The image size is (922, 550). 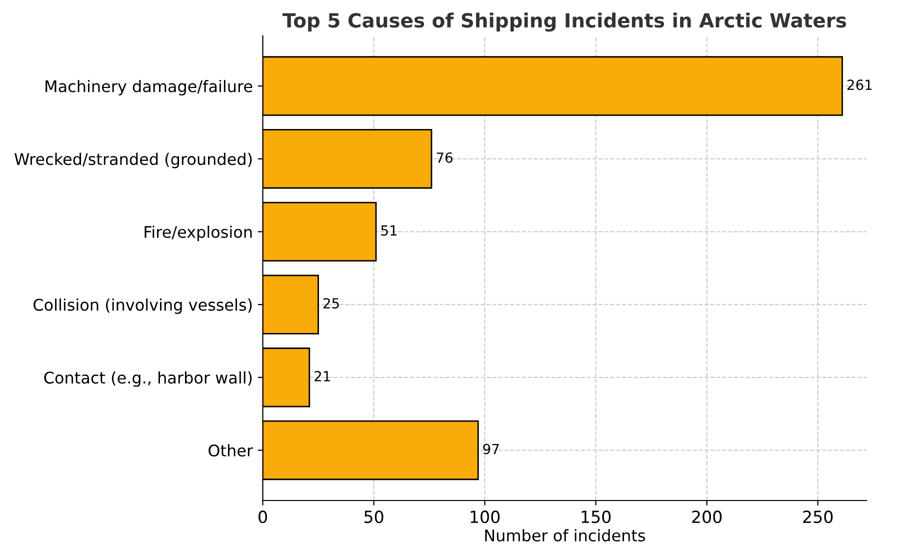 What do you see at coordinates (818, 517) in the screenshot?
I see `x-tick-label: 250` at bounding box center [818, 517].